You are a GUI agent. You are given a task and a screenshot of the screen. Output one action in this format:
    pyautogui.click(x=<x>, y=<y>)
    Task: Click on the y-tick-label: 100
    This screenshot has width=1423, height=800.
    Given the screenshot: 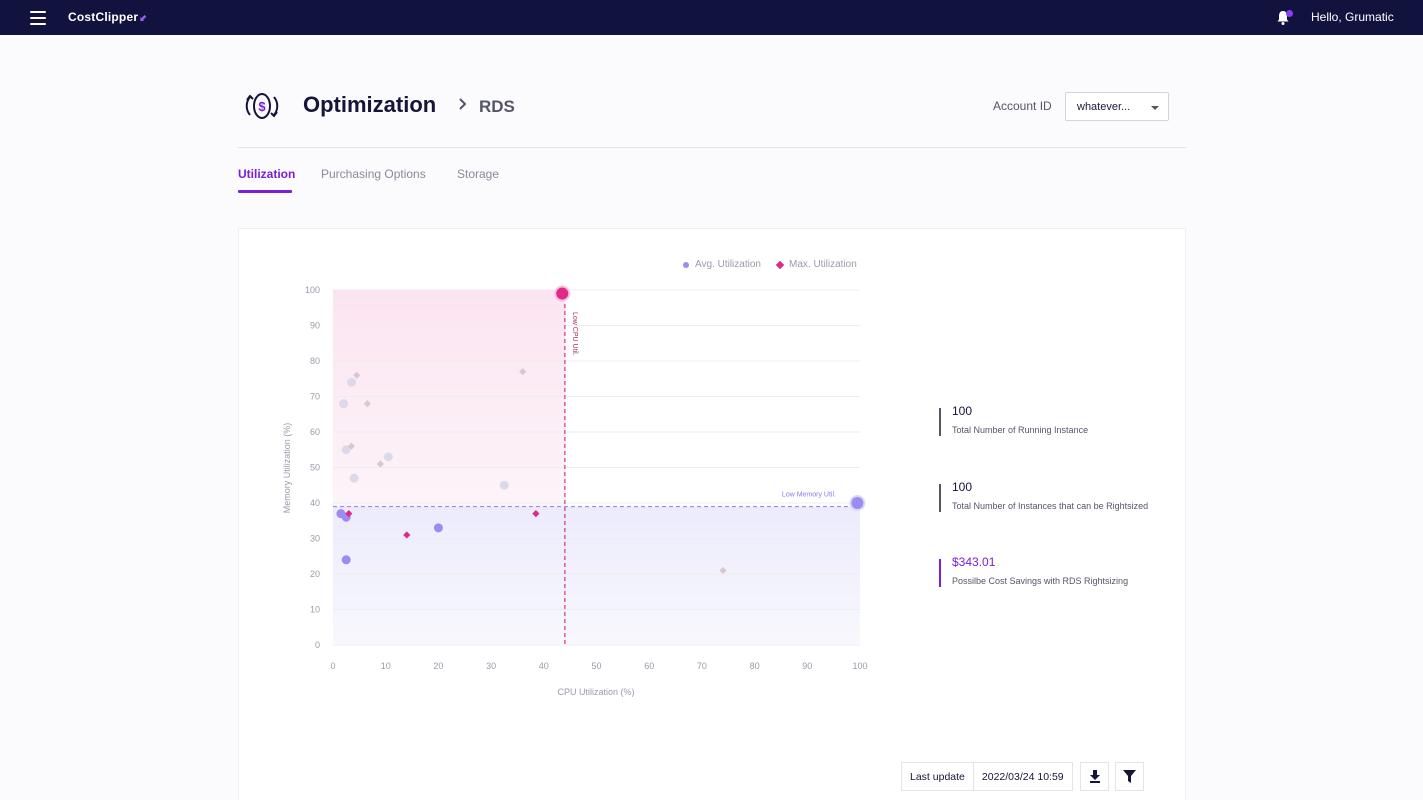 What is the action you would take?
    pyautogui.click(x=312, y=290)
    